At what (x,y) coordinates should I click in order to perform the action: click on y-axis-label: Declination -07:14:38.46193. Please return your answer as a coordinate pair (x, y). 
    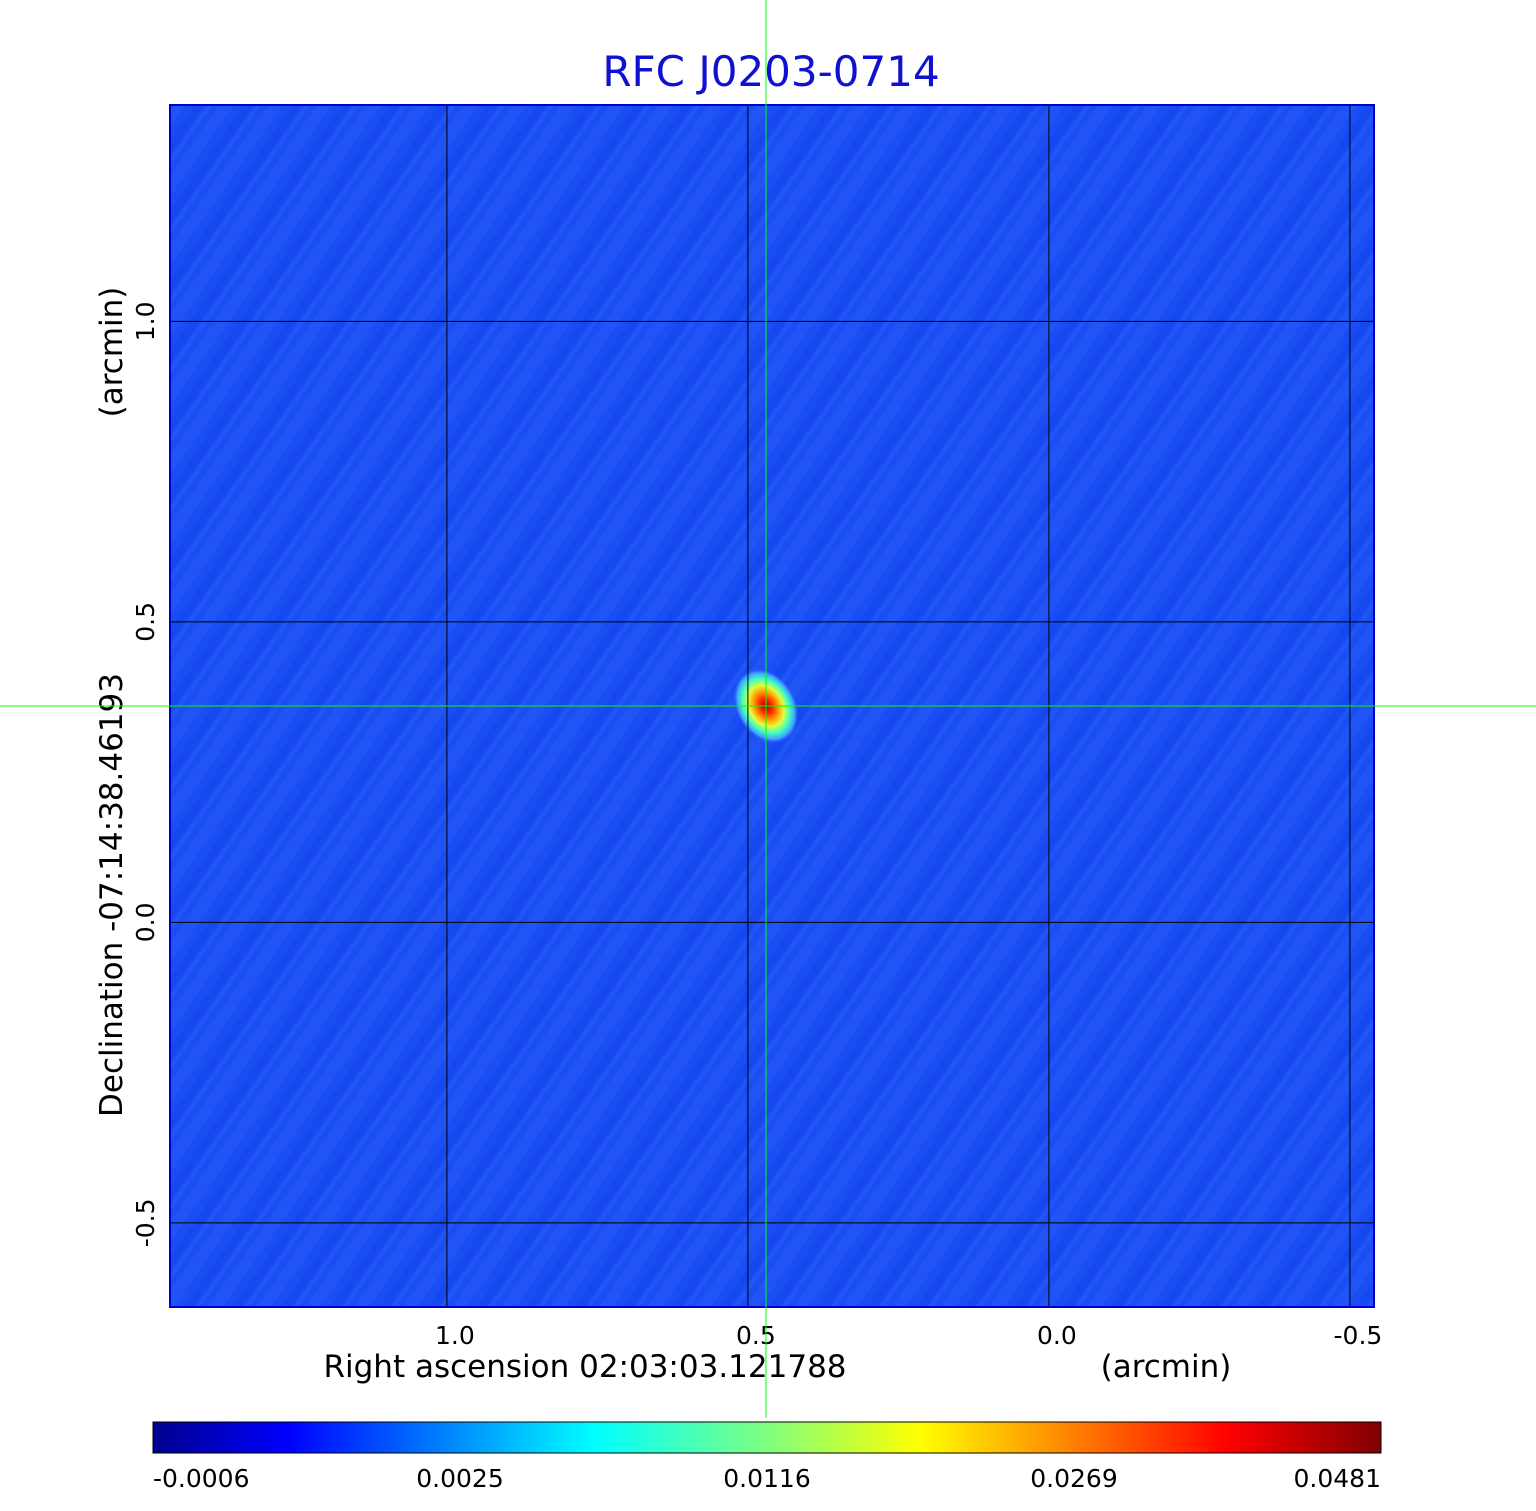
    Looking at the image, I should click on (112, 895).